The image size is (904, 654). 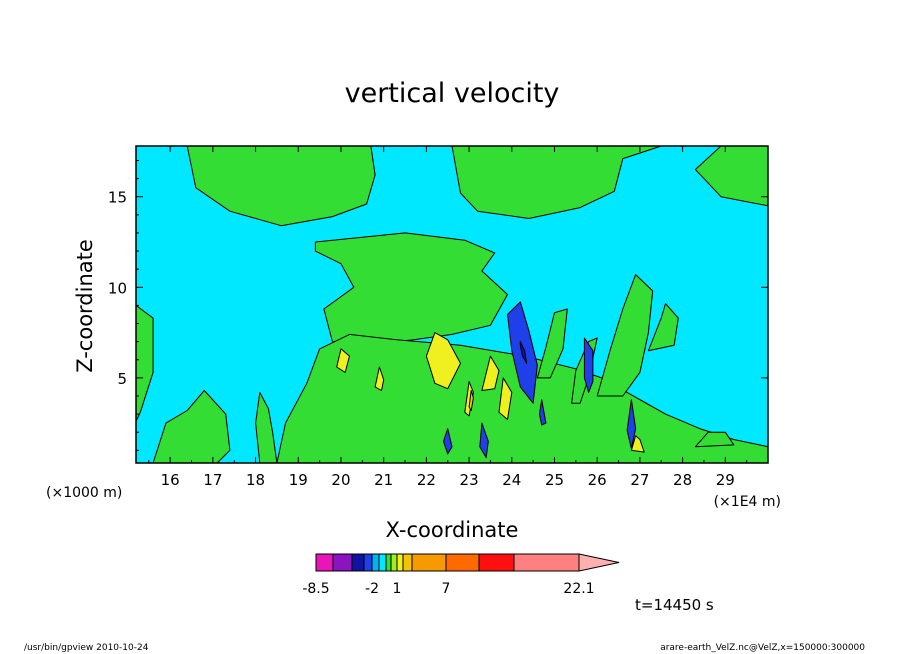 What do you see at coordinates (117, 198) in the screenshot?
I see `y-tick-label: 15` at bounding box center [117, 198].